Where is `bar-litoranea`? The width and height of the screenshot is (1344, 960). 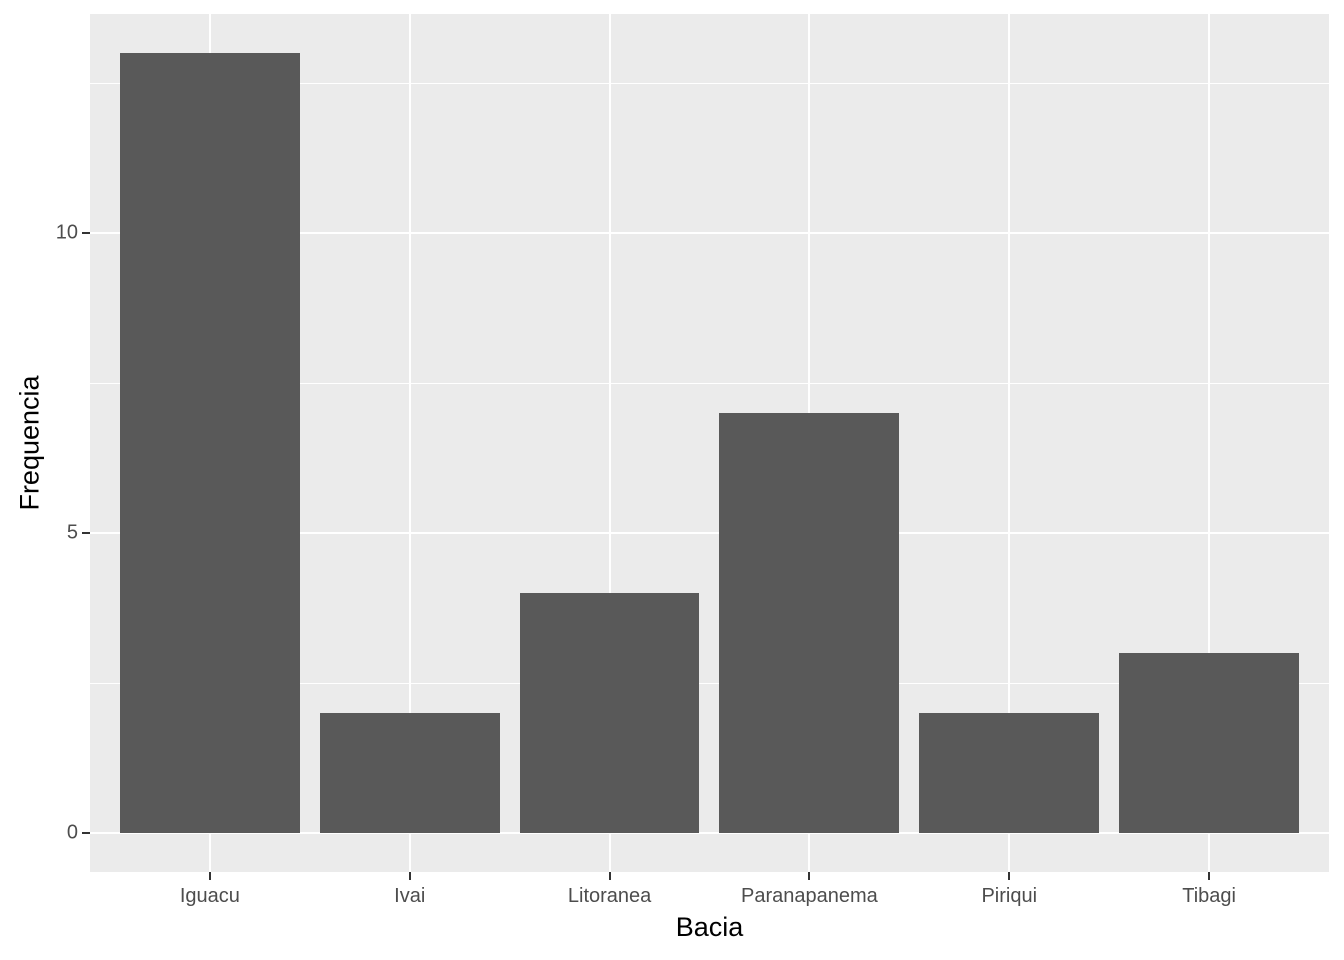
bar-litoranea is located at coordinates (609, 713).